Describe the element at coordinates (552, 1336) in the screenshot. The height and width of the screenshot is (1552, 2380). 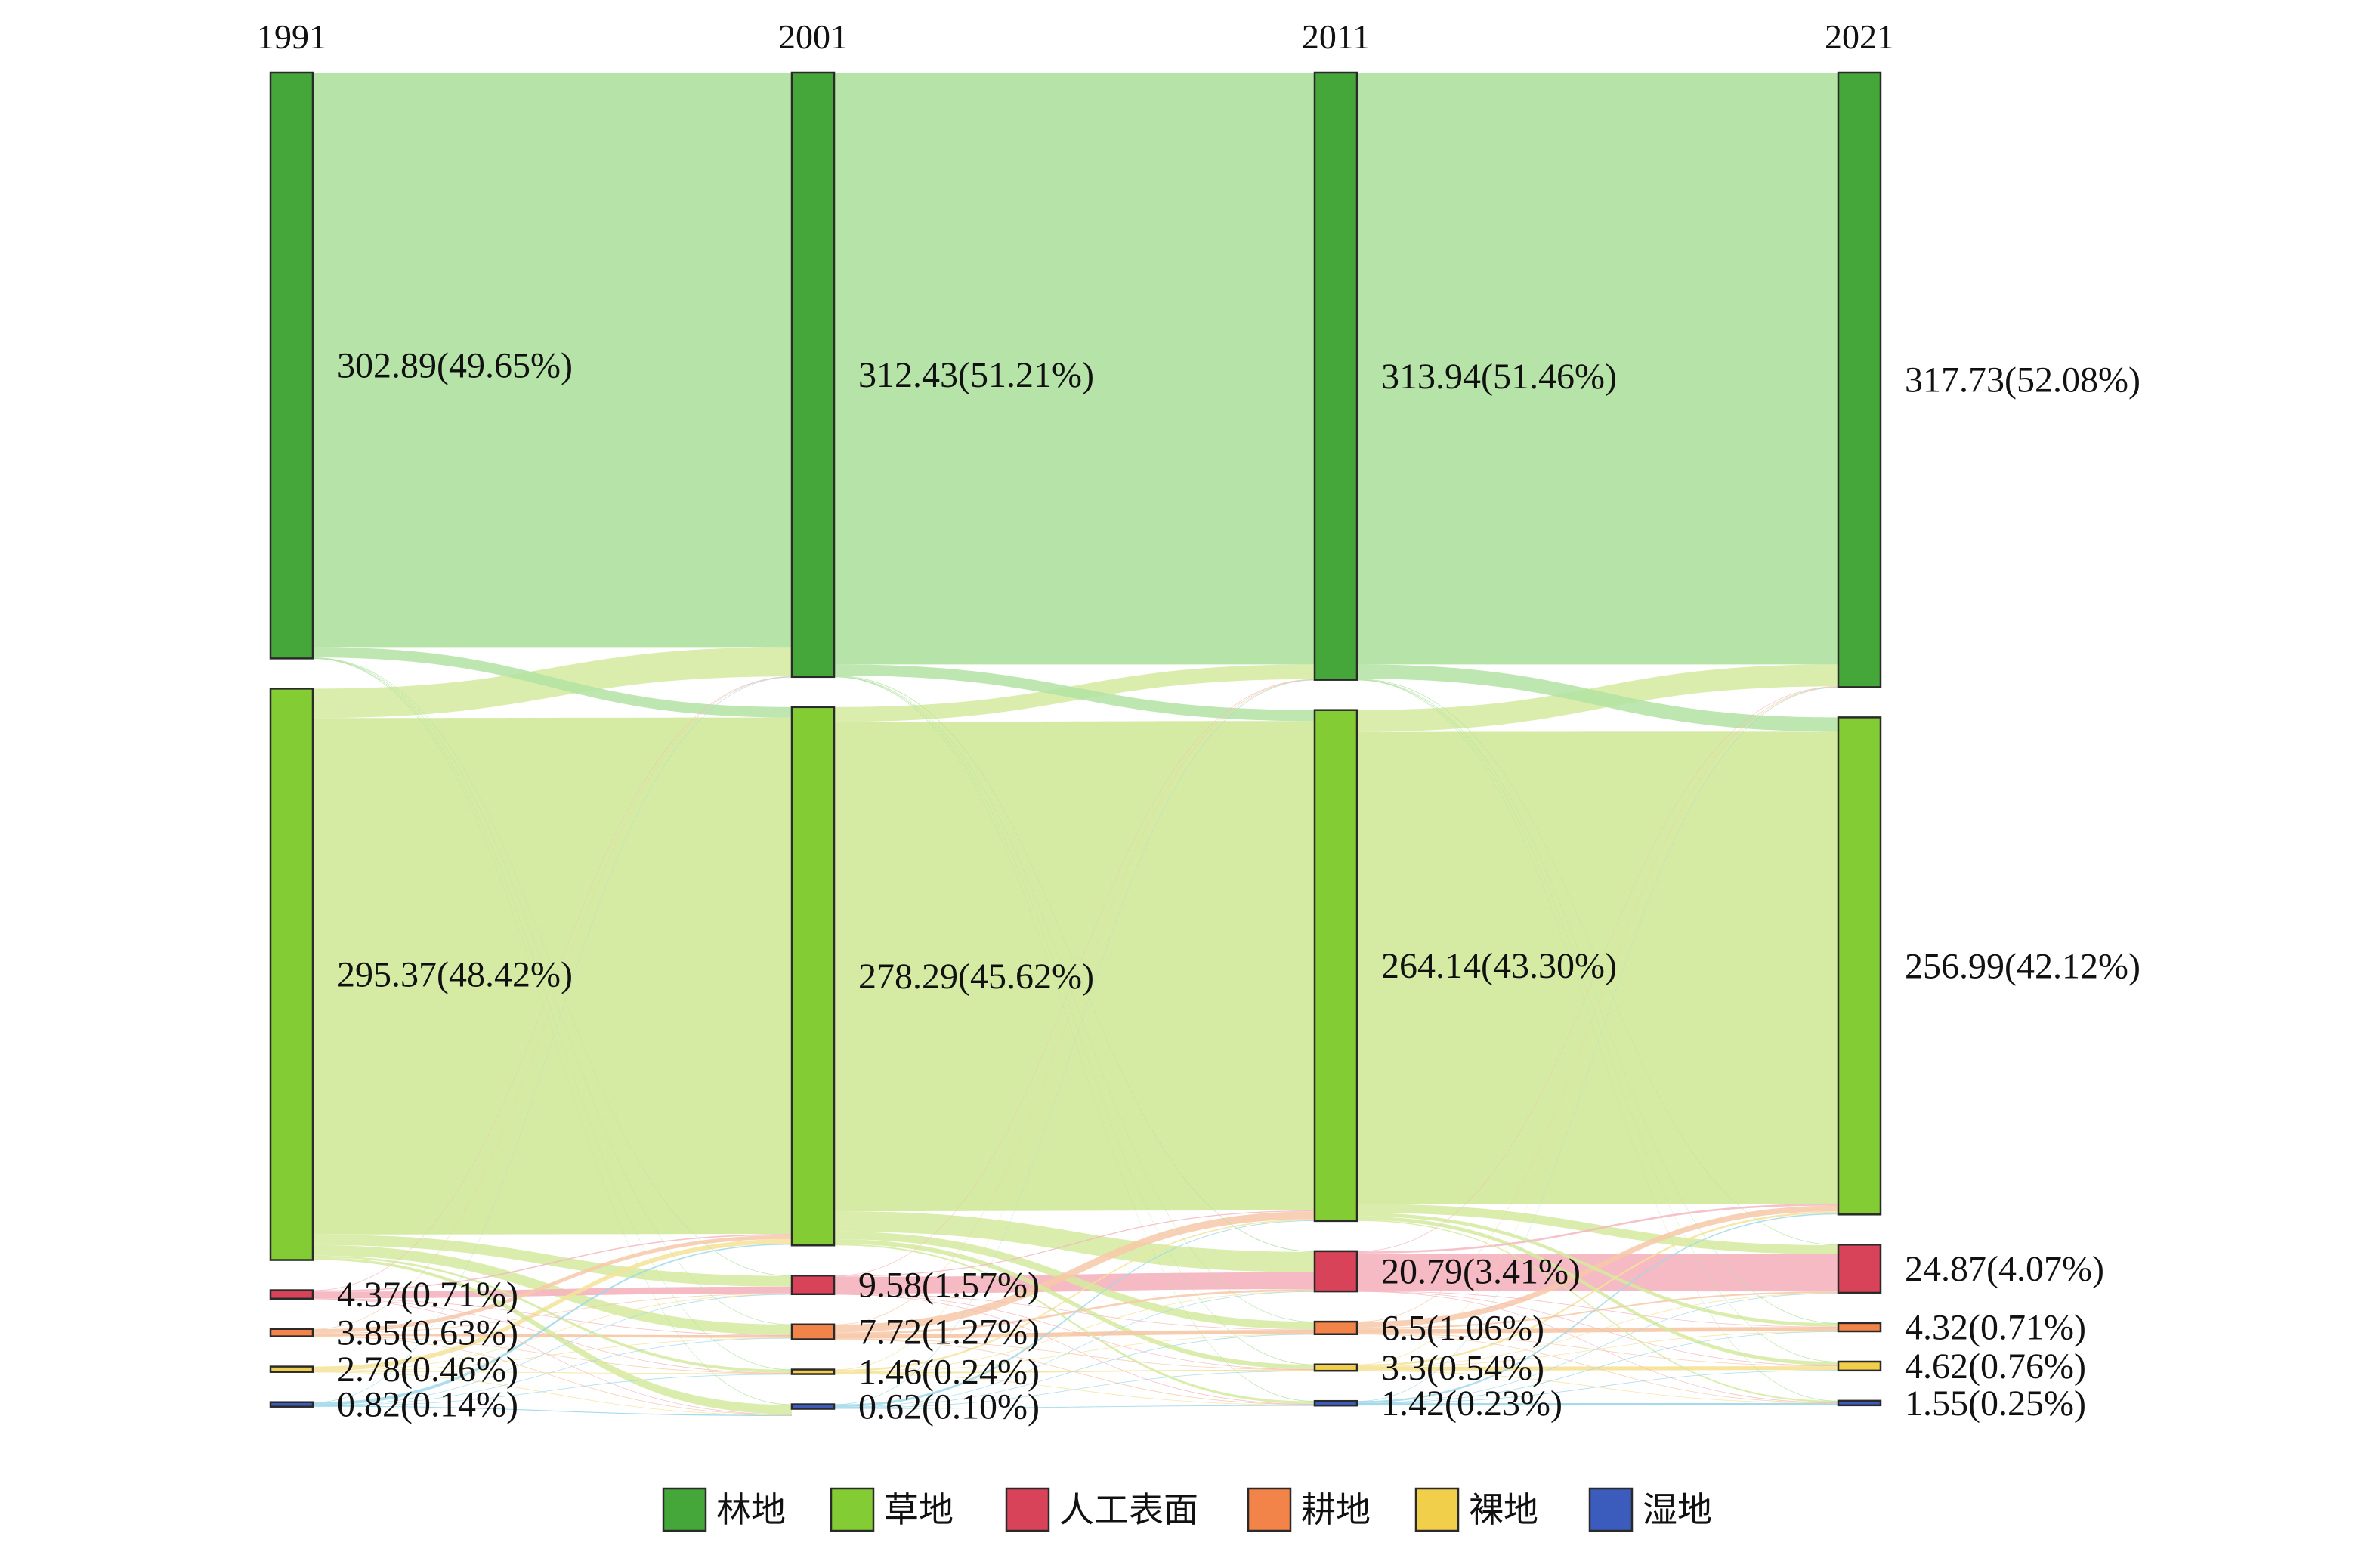
I see `flow-urban-to-bare-1991-2001` at that location.